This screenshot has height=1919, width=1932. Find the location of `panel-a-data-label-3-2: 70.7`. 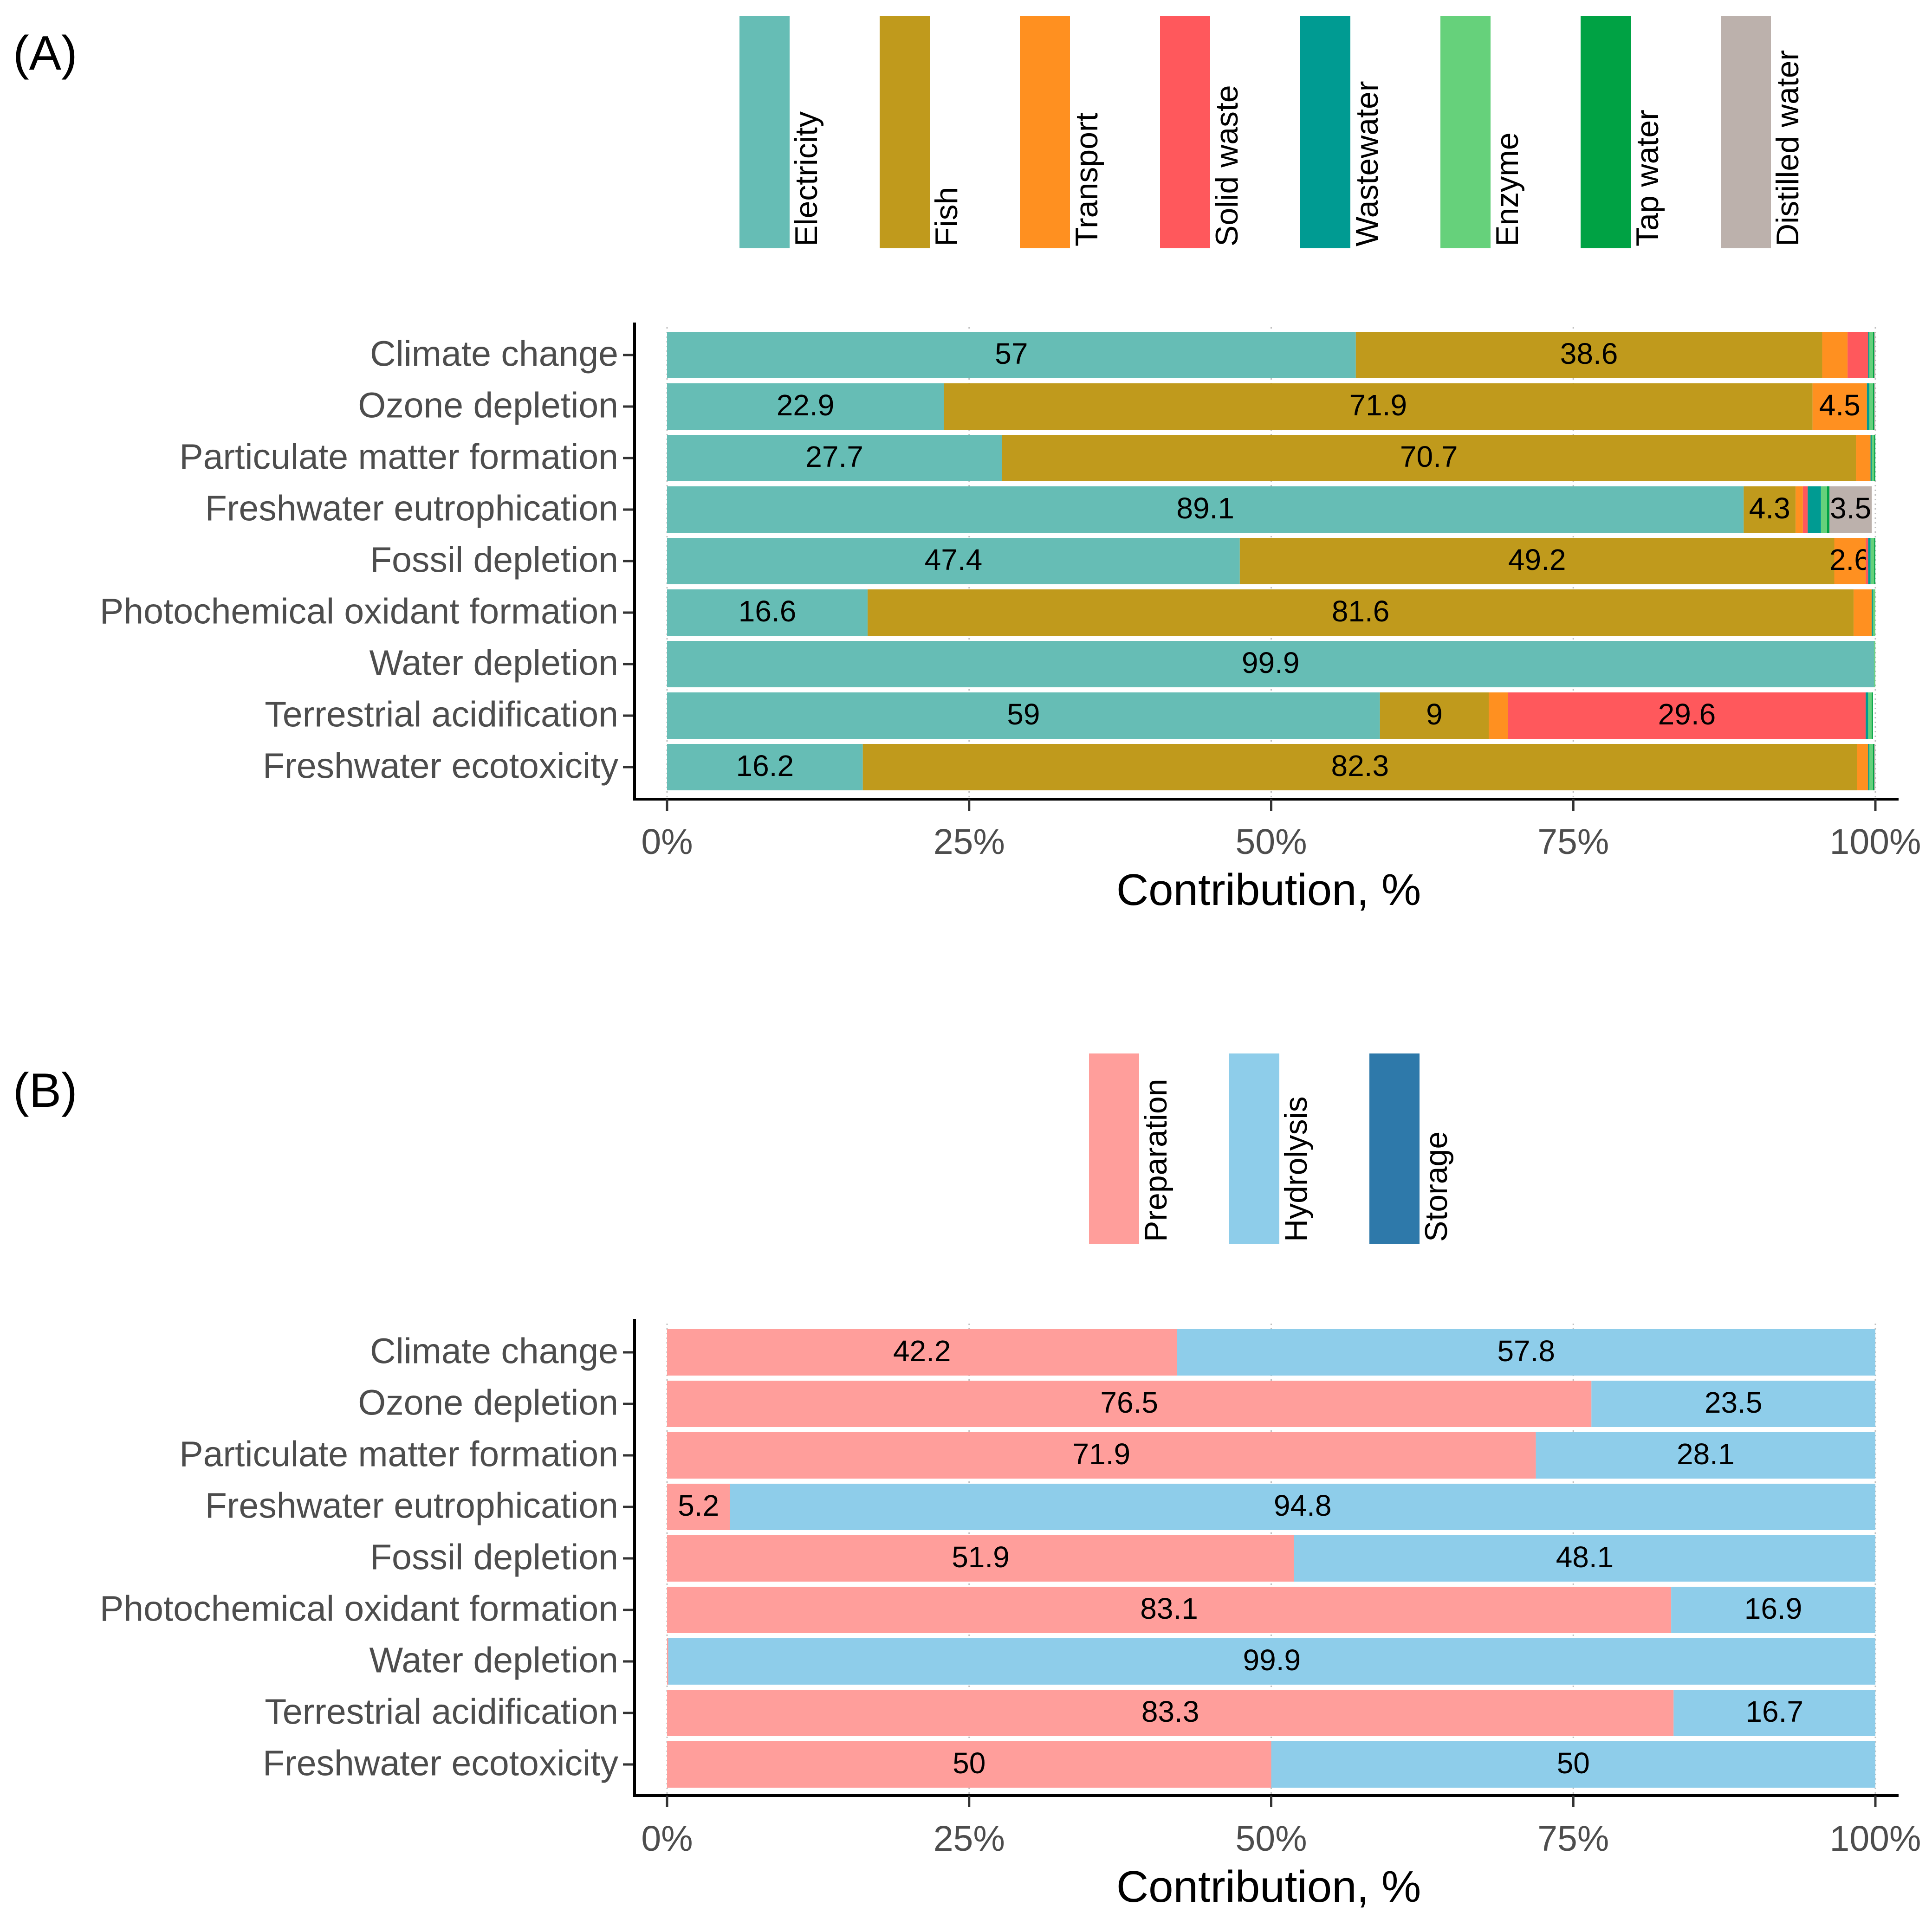

panel-a-data-label-3-2: 70.7 is located at coordinates (1429, 456).